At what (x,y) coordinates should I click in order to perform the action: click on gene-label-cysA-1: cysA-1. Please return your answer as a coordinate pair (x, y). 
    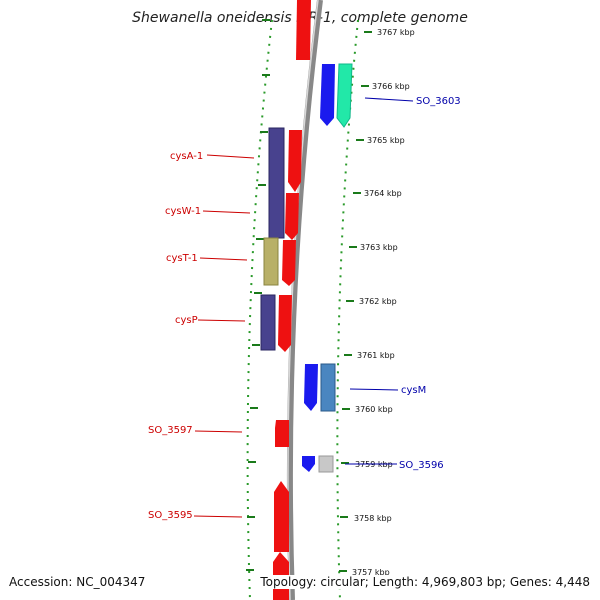
    Looking at the image, I should click on (186, 156).